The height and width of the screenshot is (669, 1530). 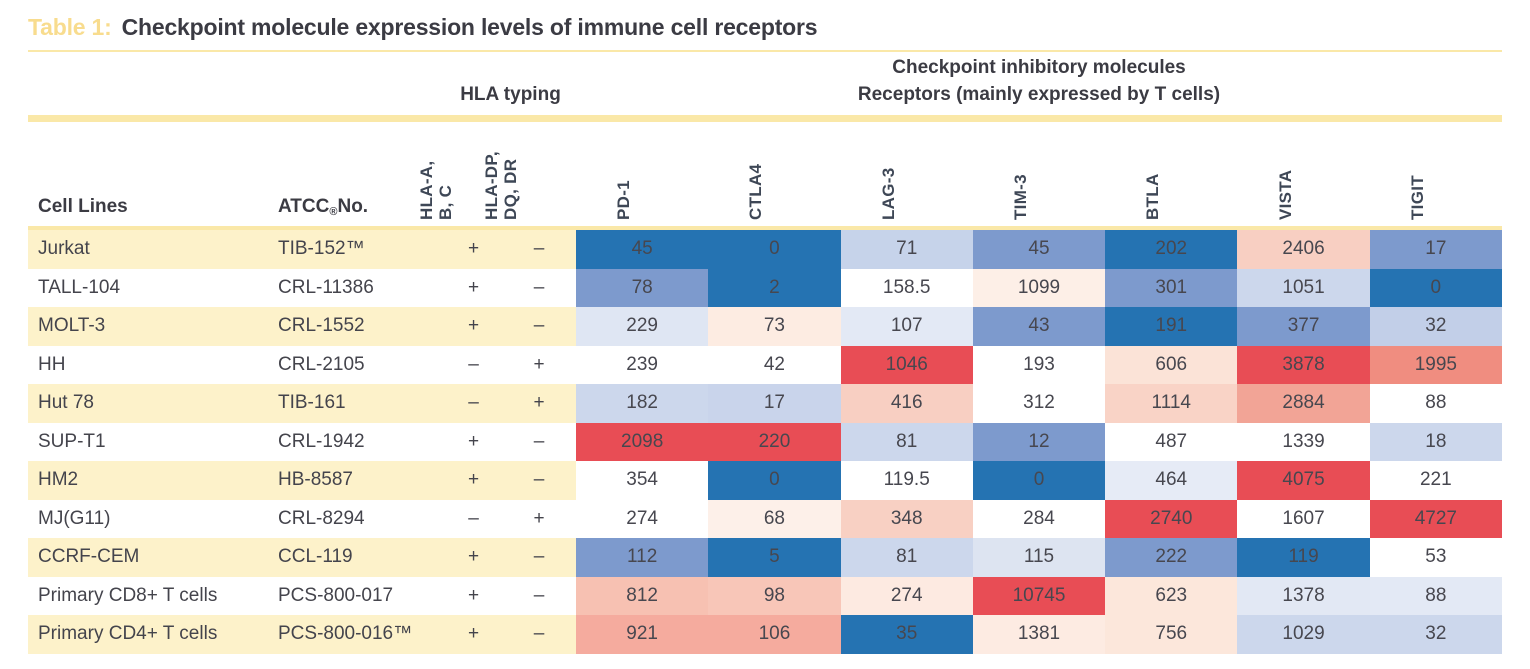 What do you see at coordinates (1436, 174) in the screenshot?
I see `column-header-receptor-tigit: TIGIT` at bounding box center [1436, 174].